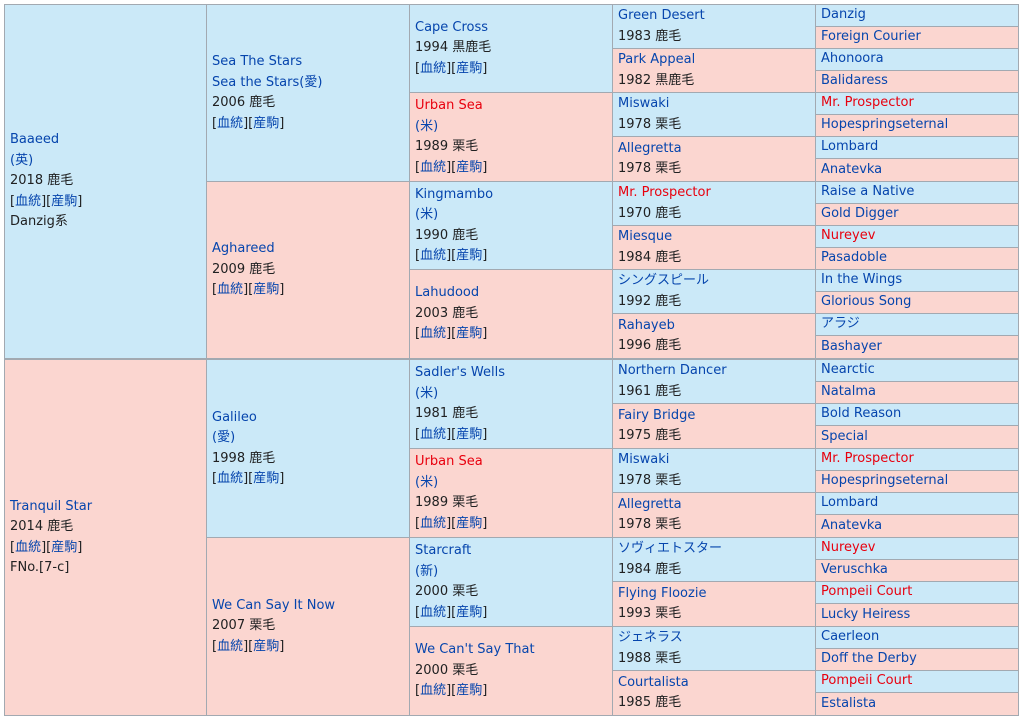  Describe the element at coordinates (854, 258) in the screenshot. I see `gen5-name-link: Pasadoble` at that location.